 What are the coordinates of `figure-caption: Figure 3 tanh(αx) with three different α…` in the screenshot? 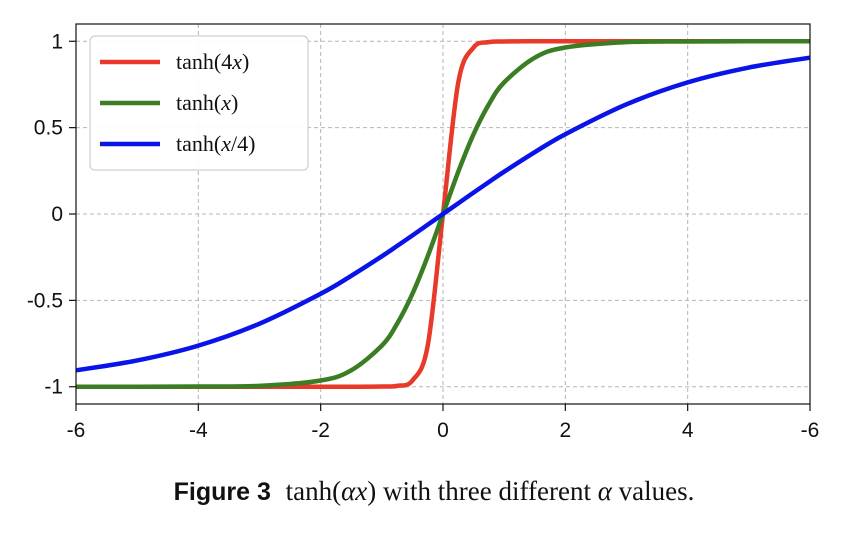 It's located at (434, 491).